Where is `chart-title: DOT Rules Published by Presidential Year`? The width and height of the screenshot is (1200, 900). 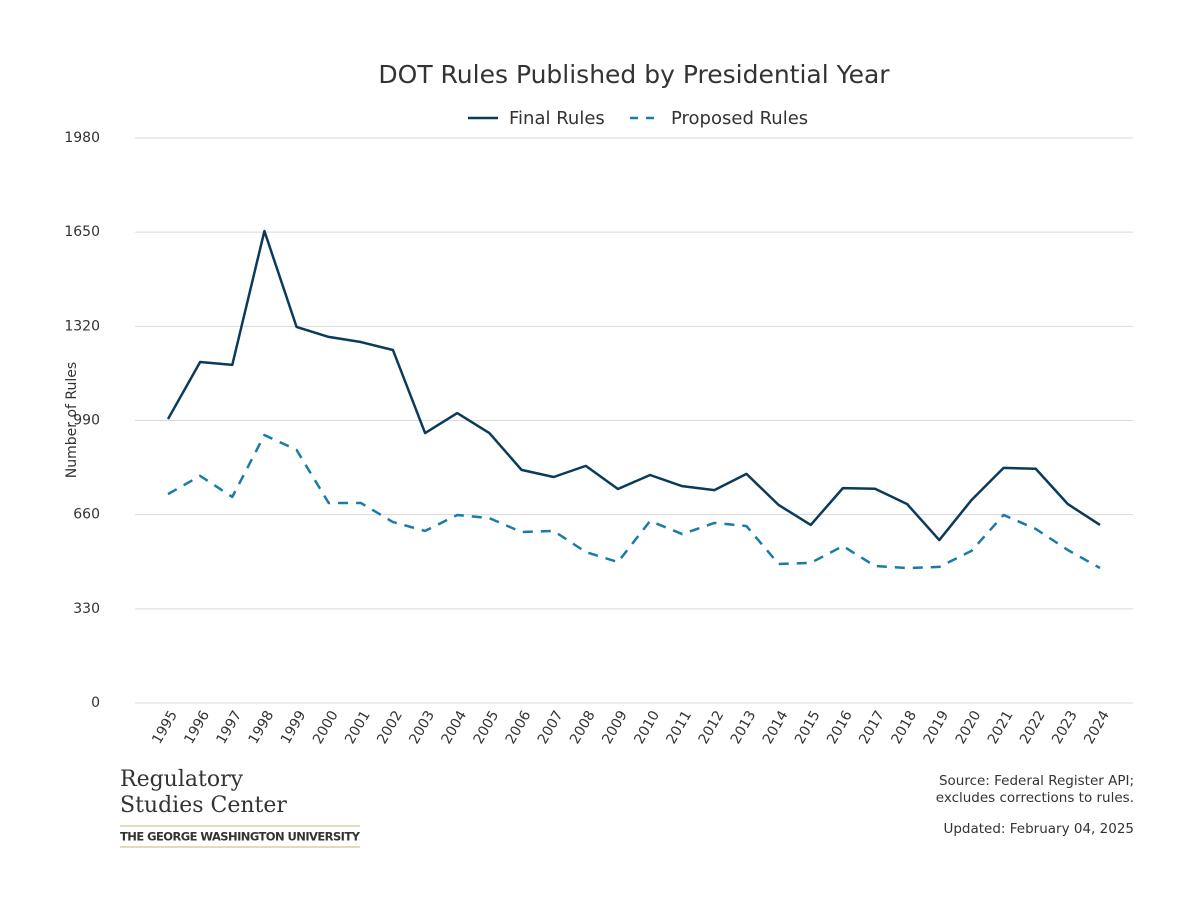 chart-title: DOT Rules Published by Presidential Year is located at coordinates (634, 74).